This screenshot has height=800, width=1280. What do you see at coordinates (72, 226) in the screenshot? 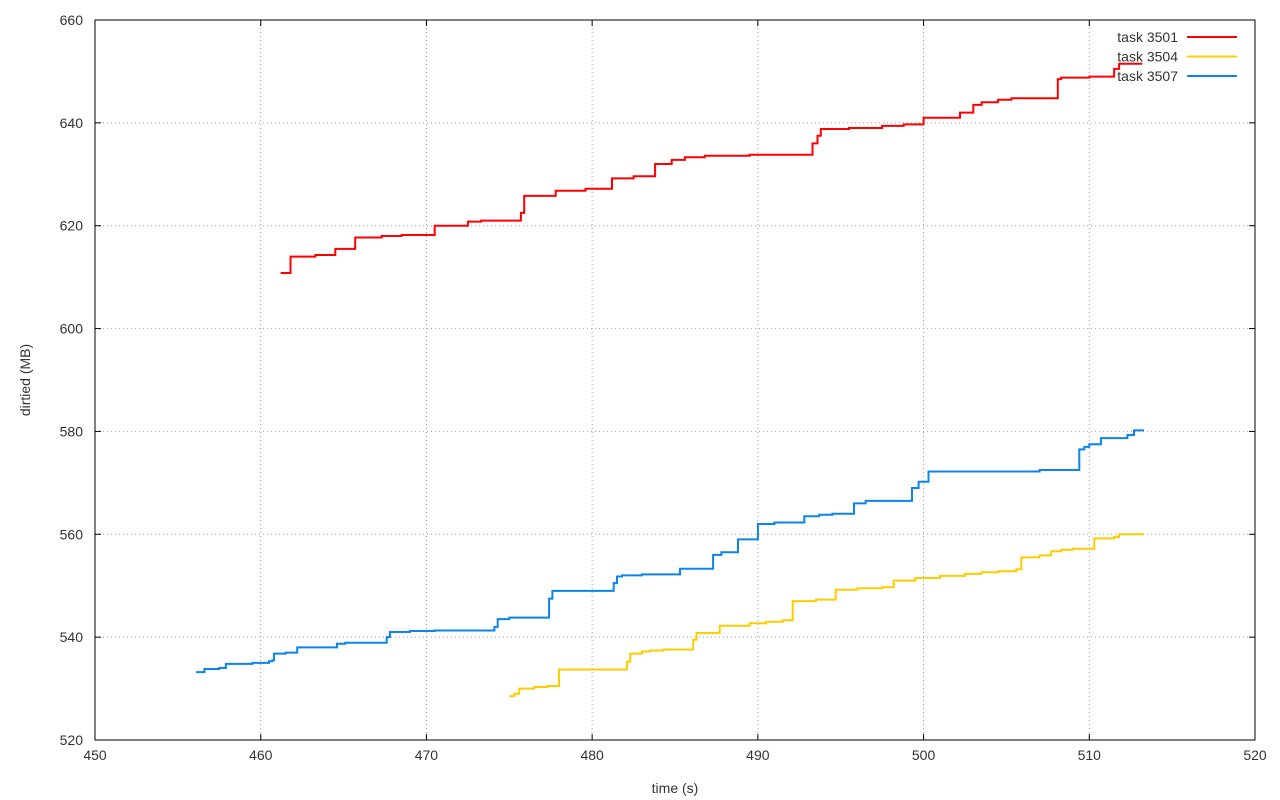
I see `y-tick-label: 620` at bounding box center [72, 226].